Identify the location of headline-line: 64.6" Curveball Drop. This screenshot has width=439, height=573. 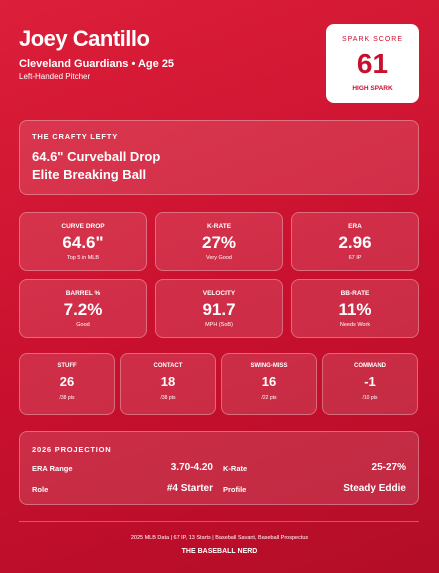
(96, 156).